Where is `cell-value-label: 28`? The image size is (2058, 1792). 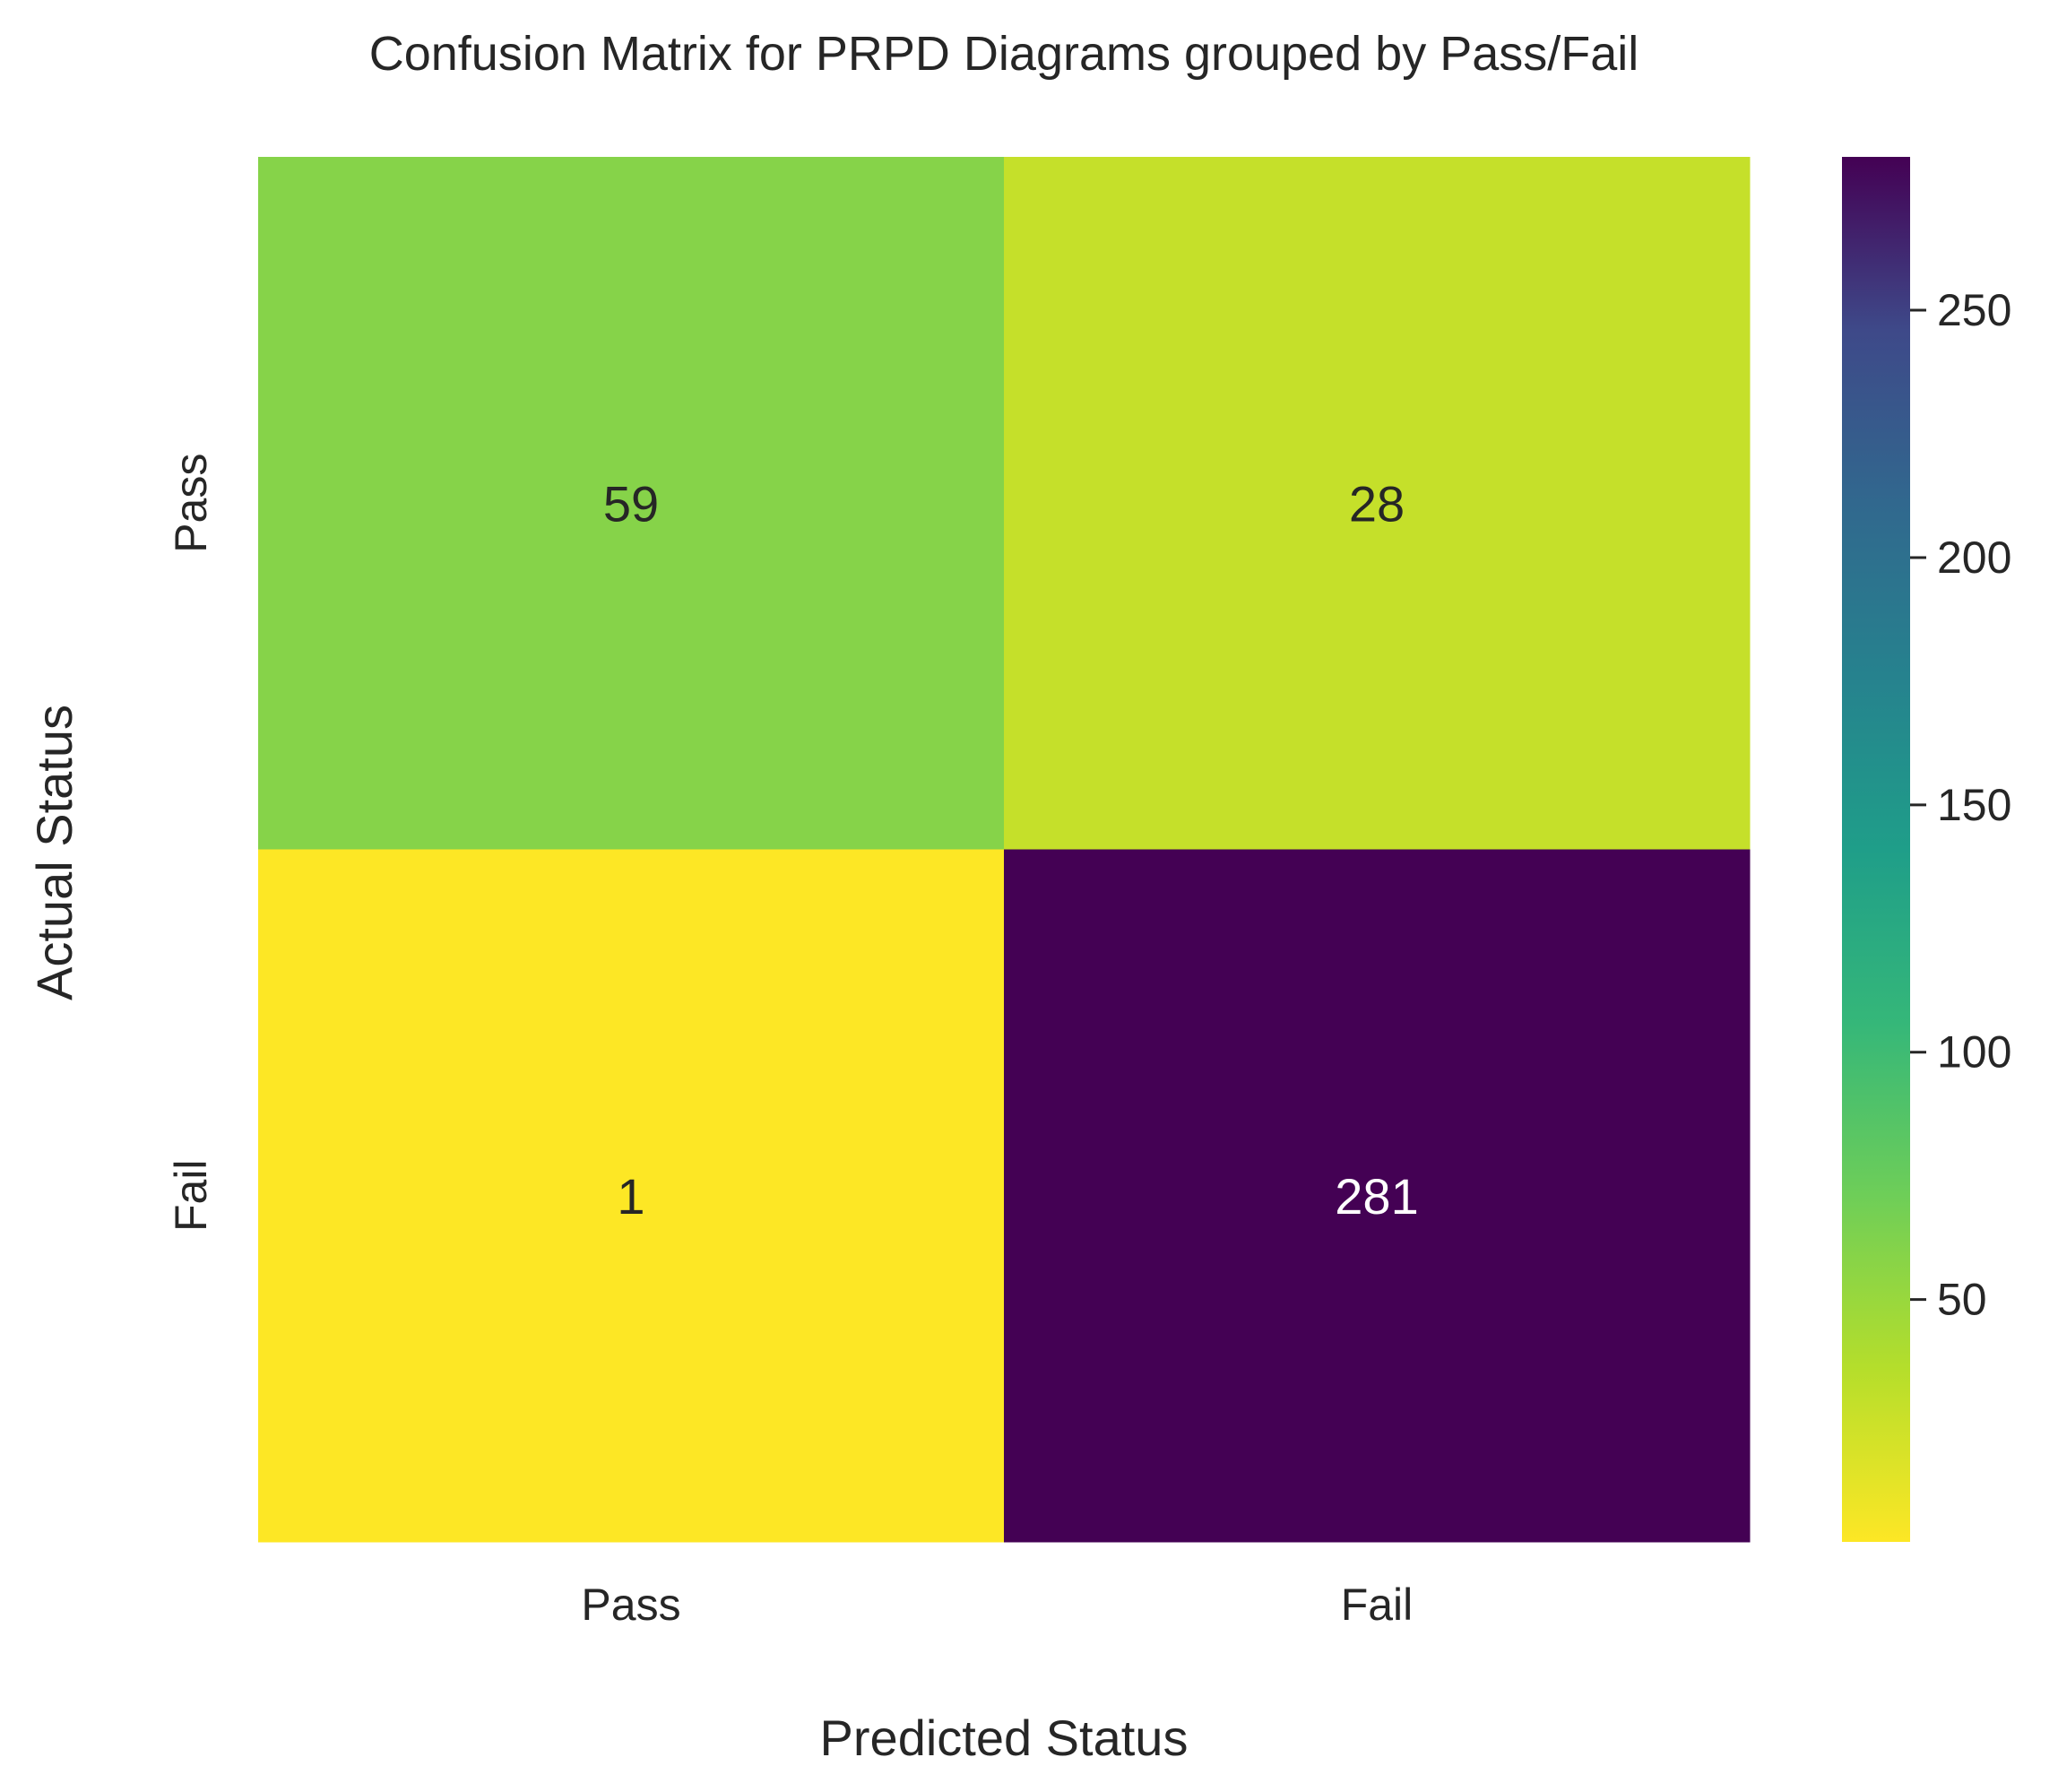
cell-value-label: 28 is located at coordinates (1377, 503).